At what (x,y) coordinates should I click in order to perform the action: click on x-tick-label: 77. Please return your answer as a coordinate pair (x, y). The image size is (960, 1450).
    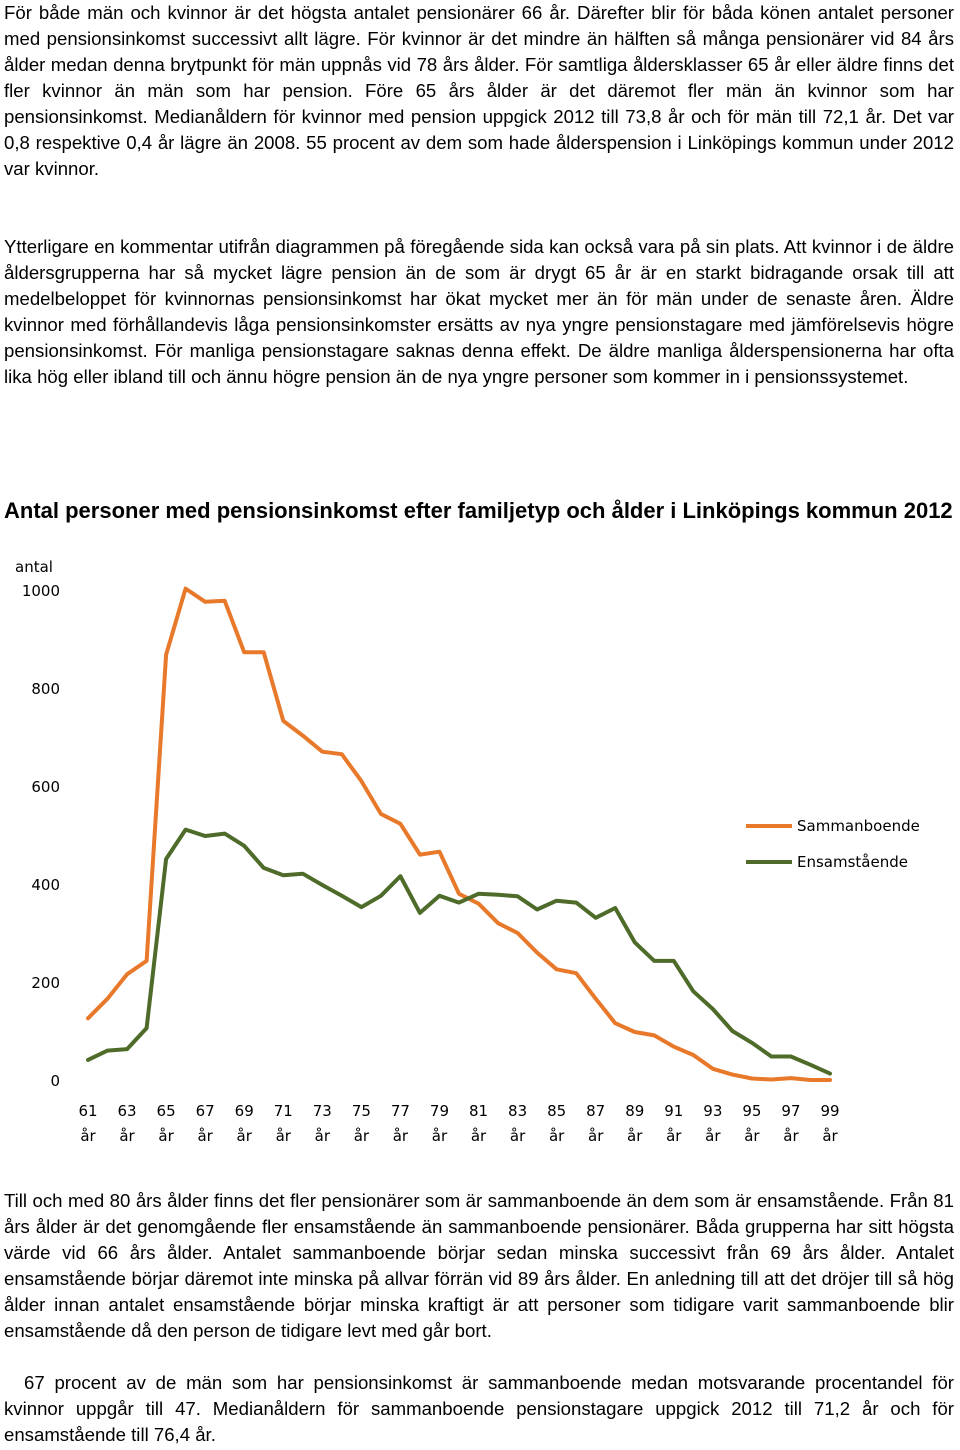
    Looking at the image, I should click on (400, 1111).